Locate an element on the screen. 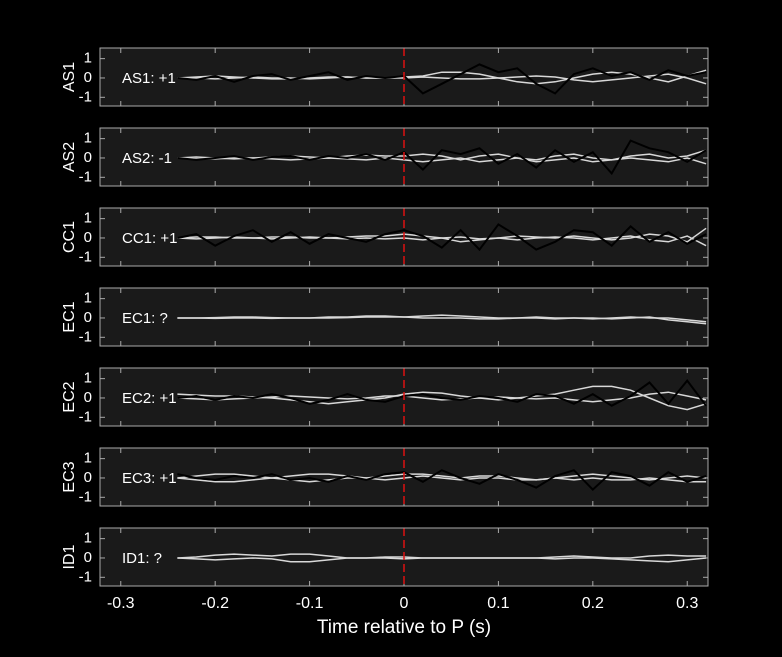 The width and height of the screenshot is (782, 657). x-tick-label: -0.1 is located at coordinates (310, 603).